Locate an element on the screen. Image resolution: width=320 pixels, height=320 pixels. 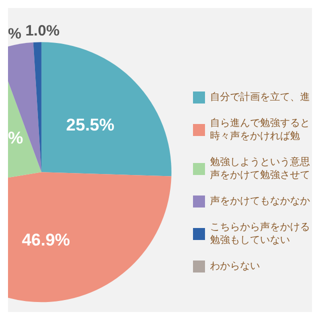
data-label: 1.0% is located at coordinates (42, 31).